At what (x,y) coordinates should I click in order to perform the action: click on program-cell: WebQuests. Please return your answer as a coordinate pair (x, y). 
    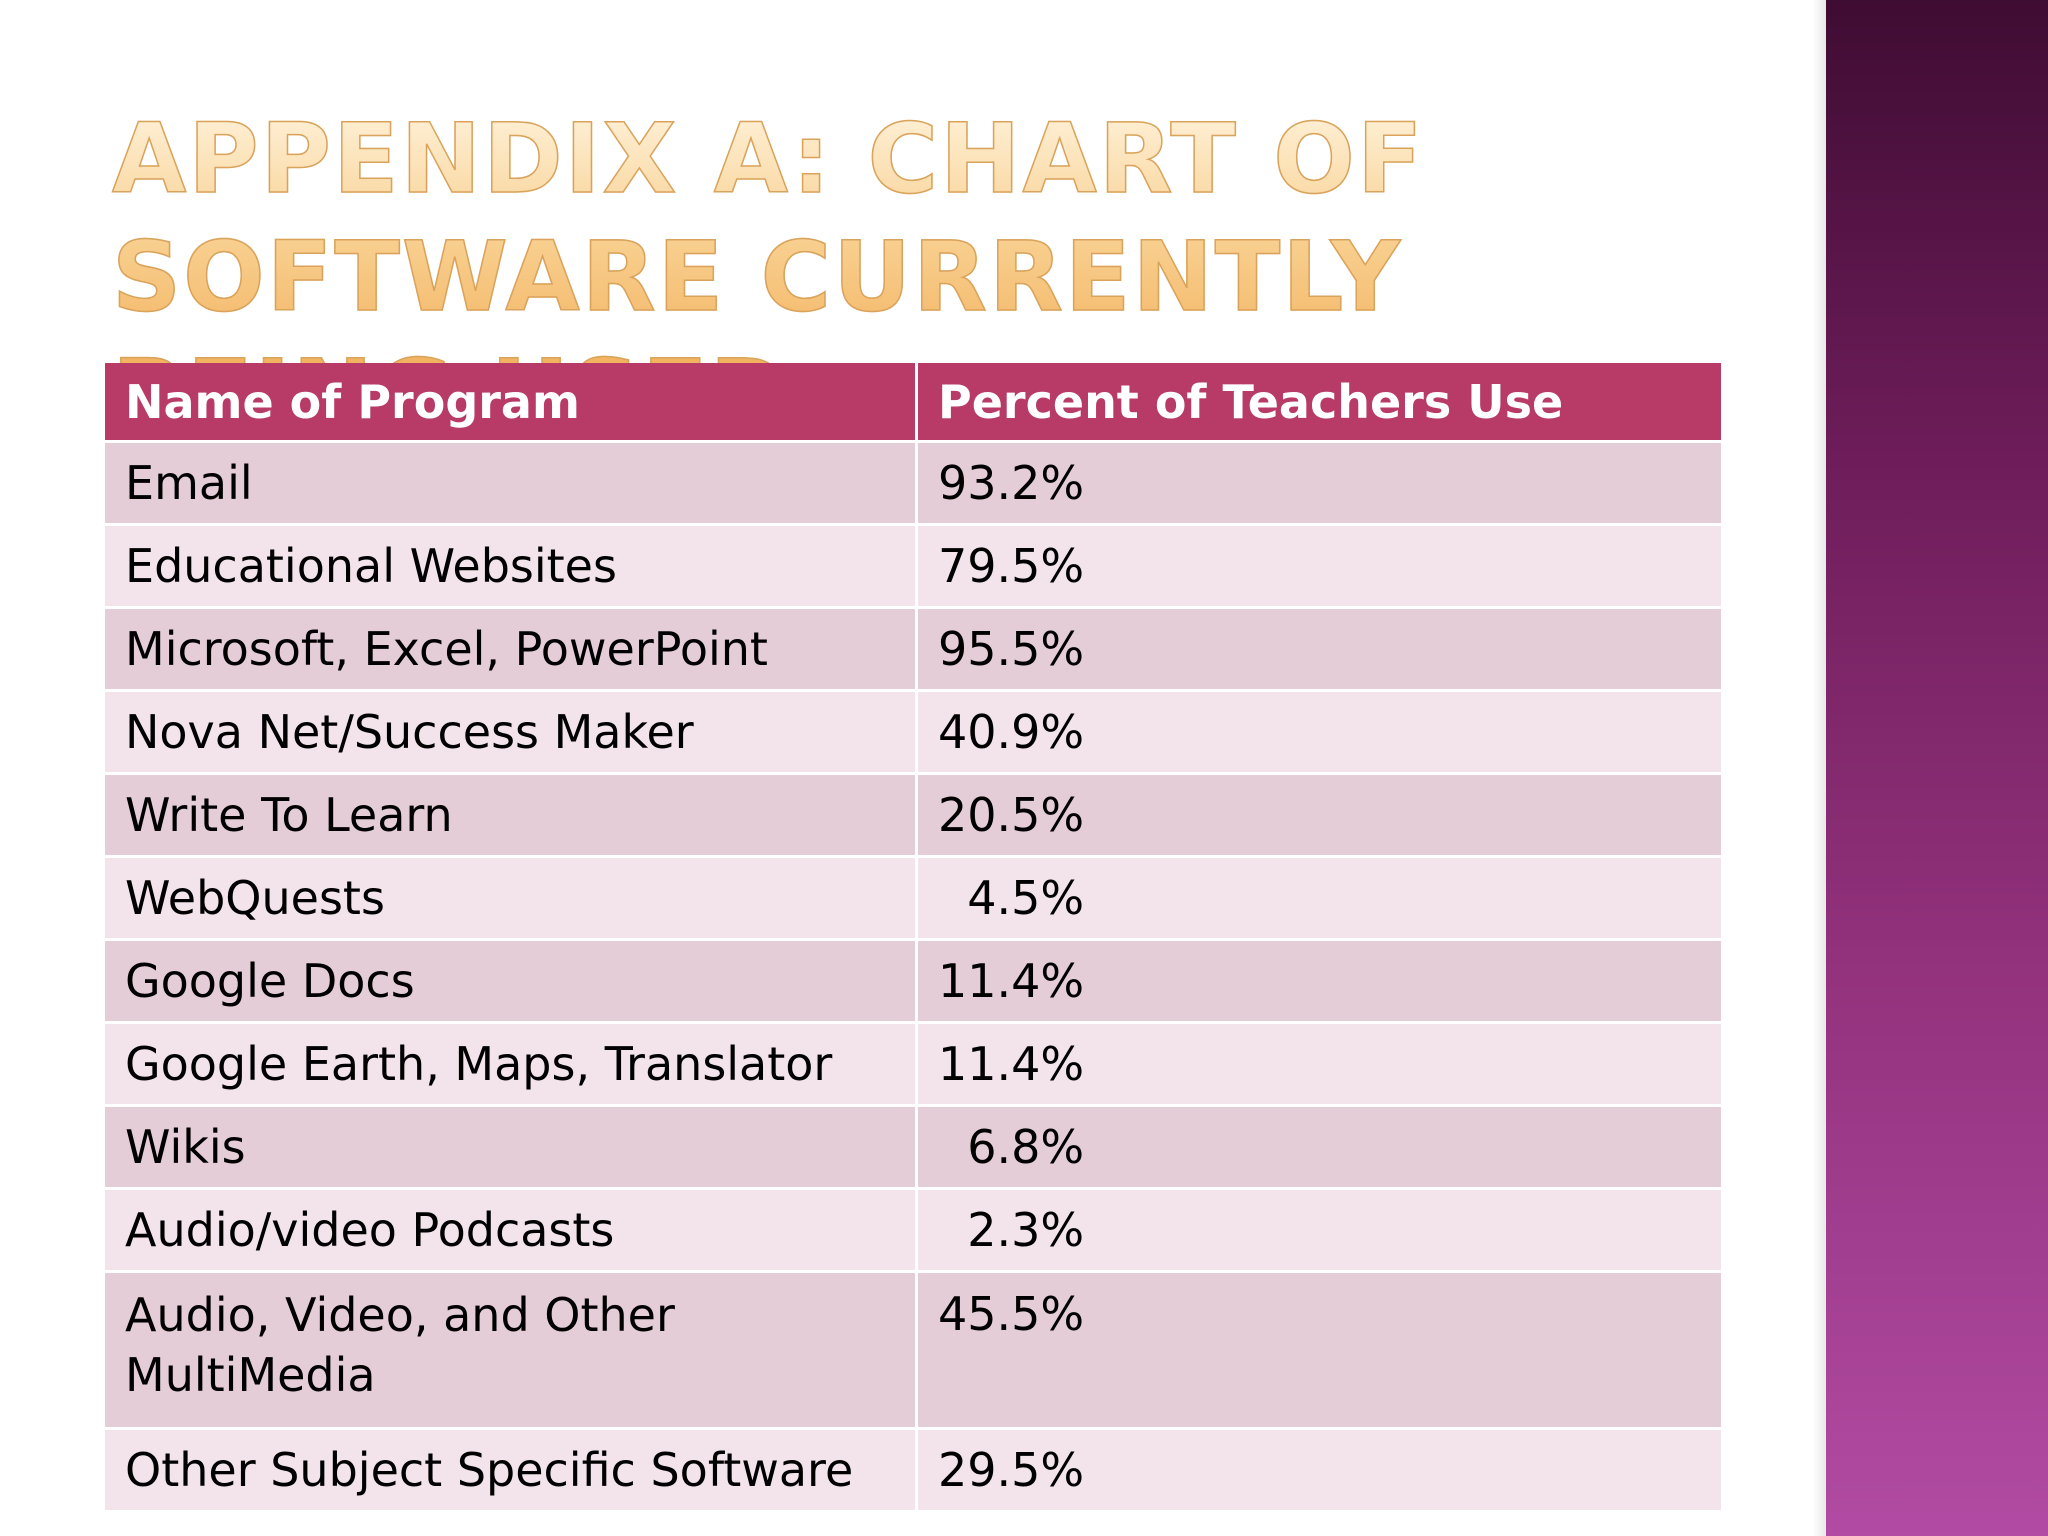
    Looking at the image, I should click on (510, 898).